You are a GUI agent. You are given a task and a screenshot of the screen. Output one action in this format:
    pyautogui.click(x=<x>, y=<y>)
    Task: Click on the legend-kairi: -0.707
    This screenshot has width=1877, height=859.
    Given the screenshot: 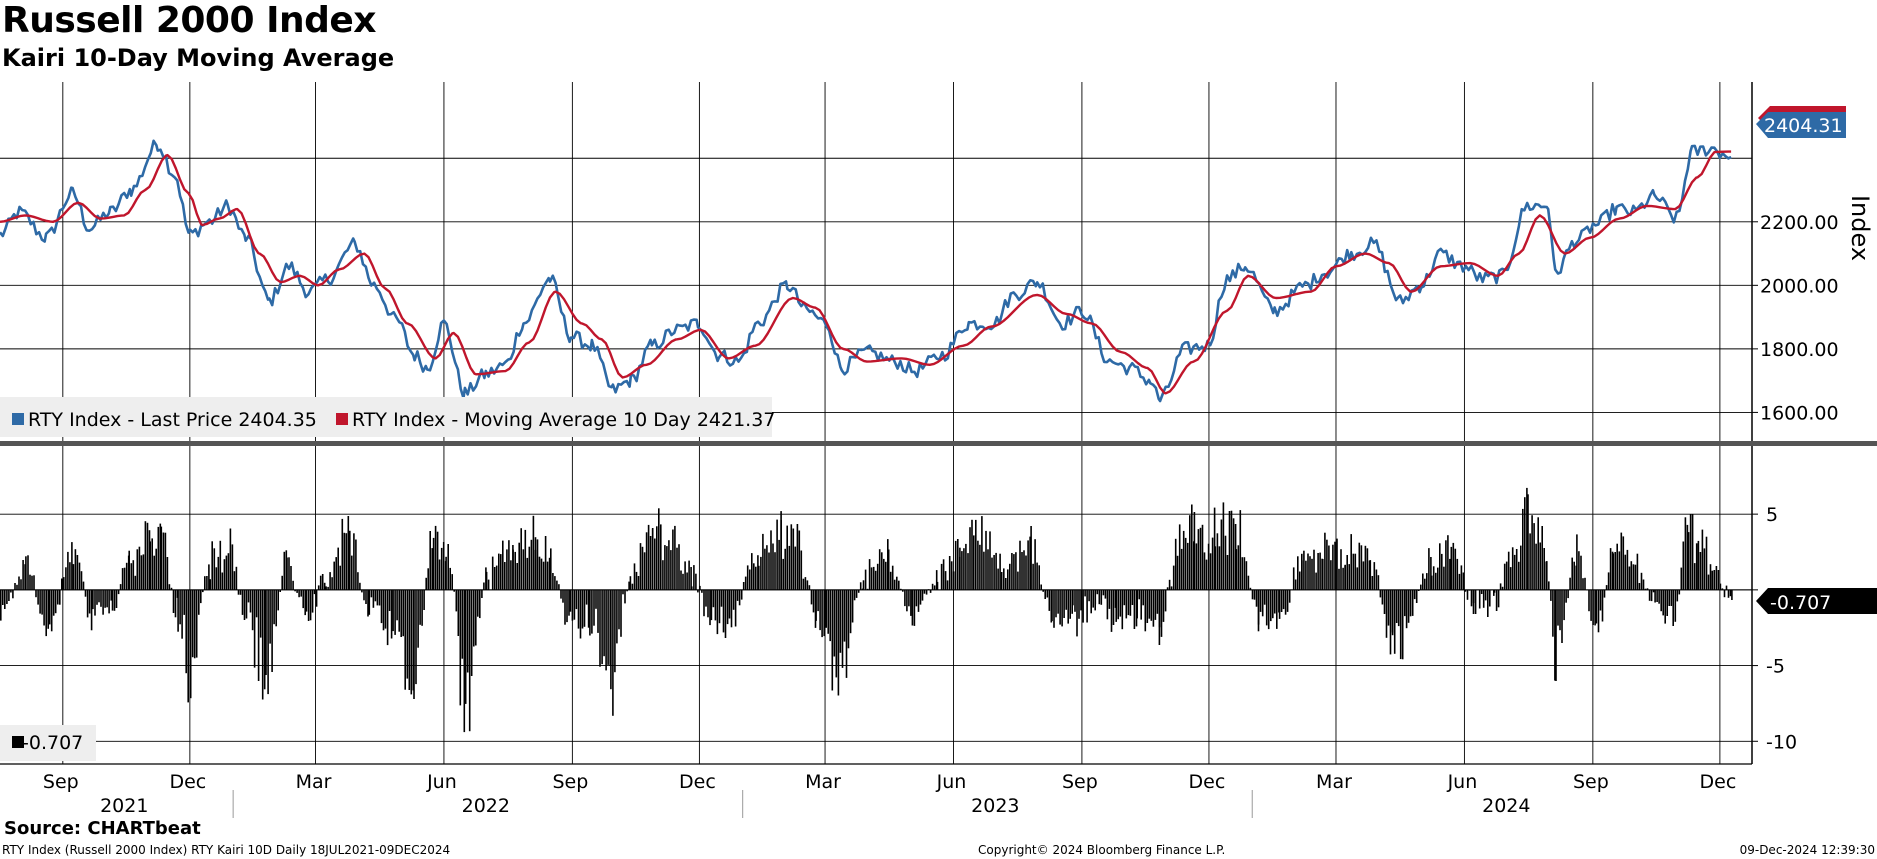 What is the action you would take?
    pyautogui.click(x=52, y=743)
    